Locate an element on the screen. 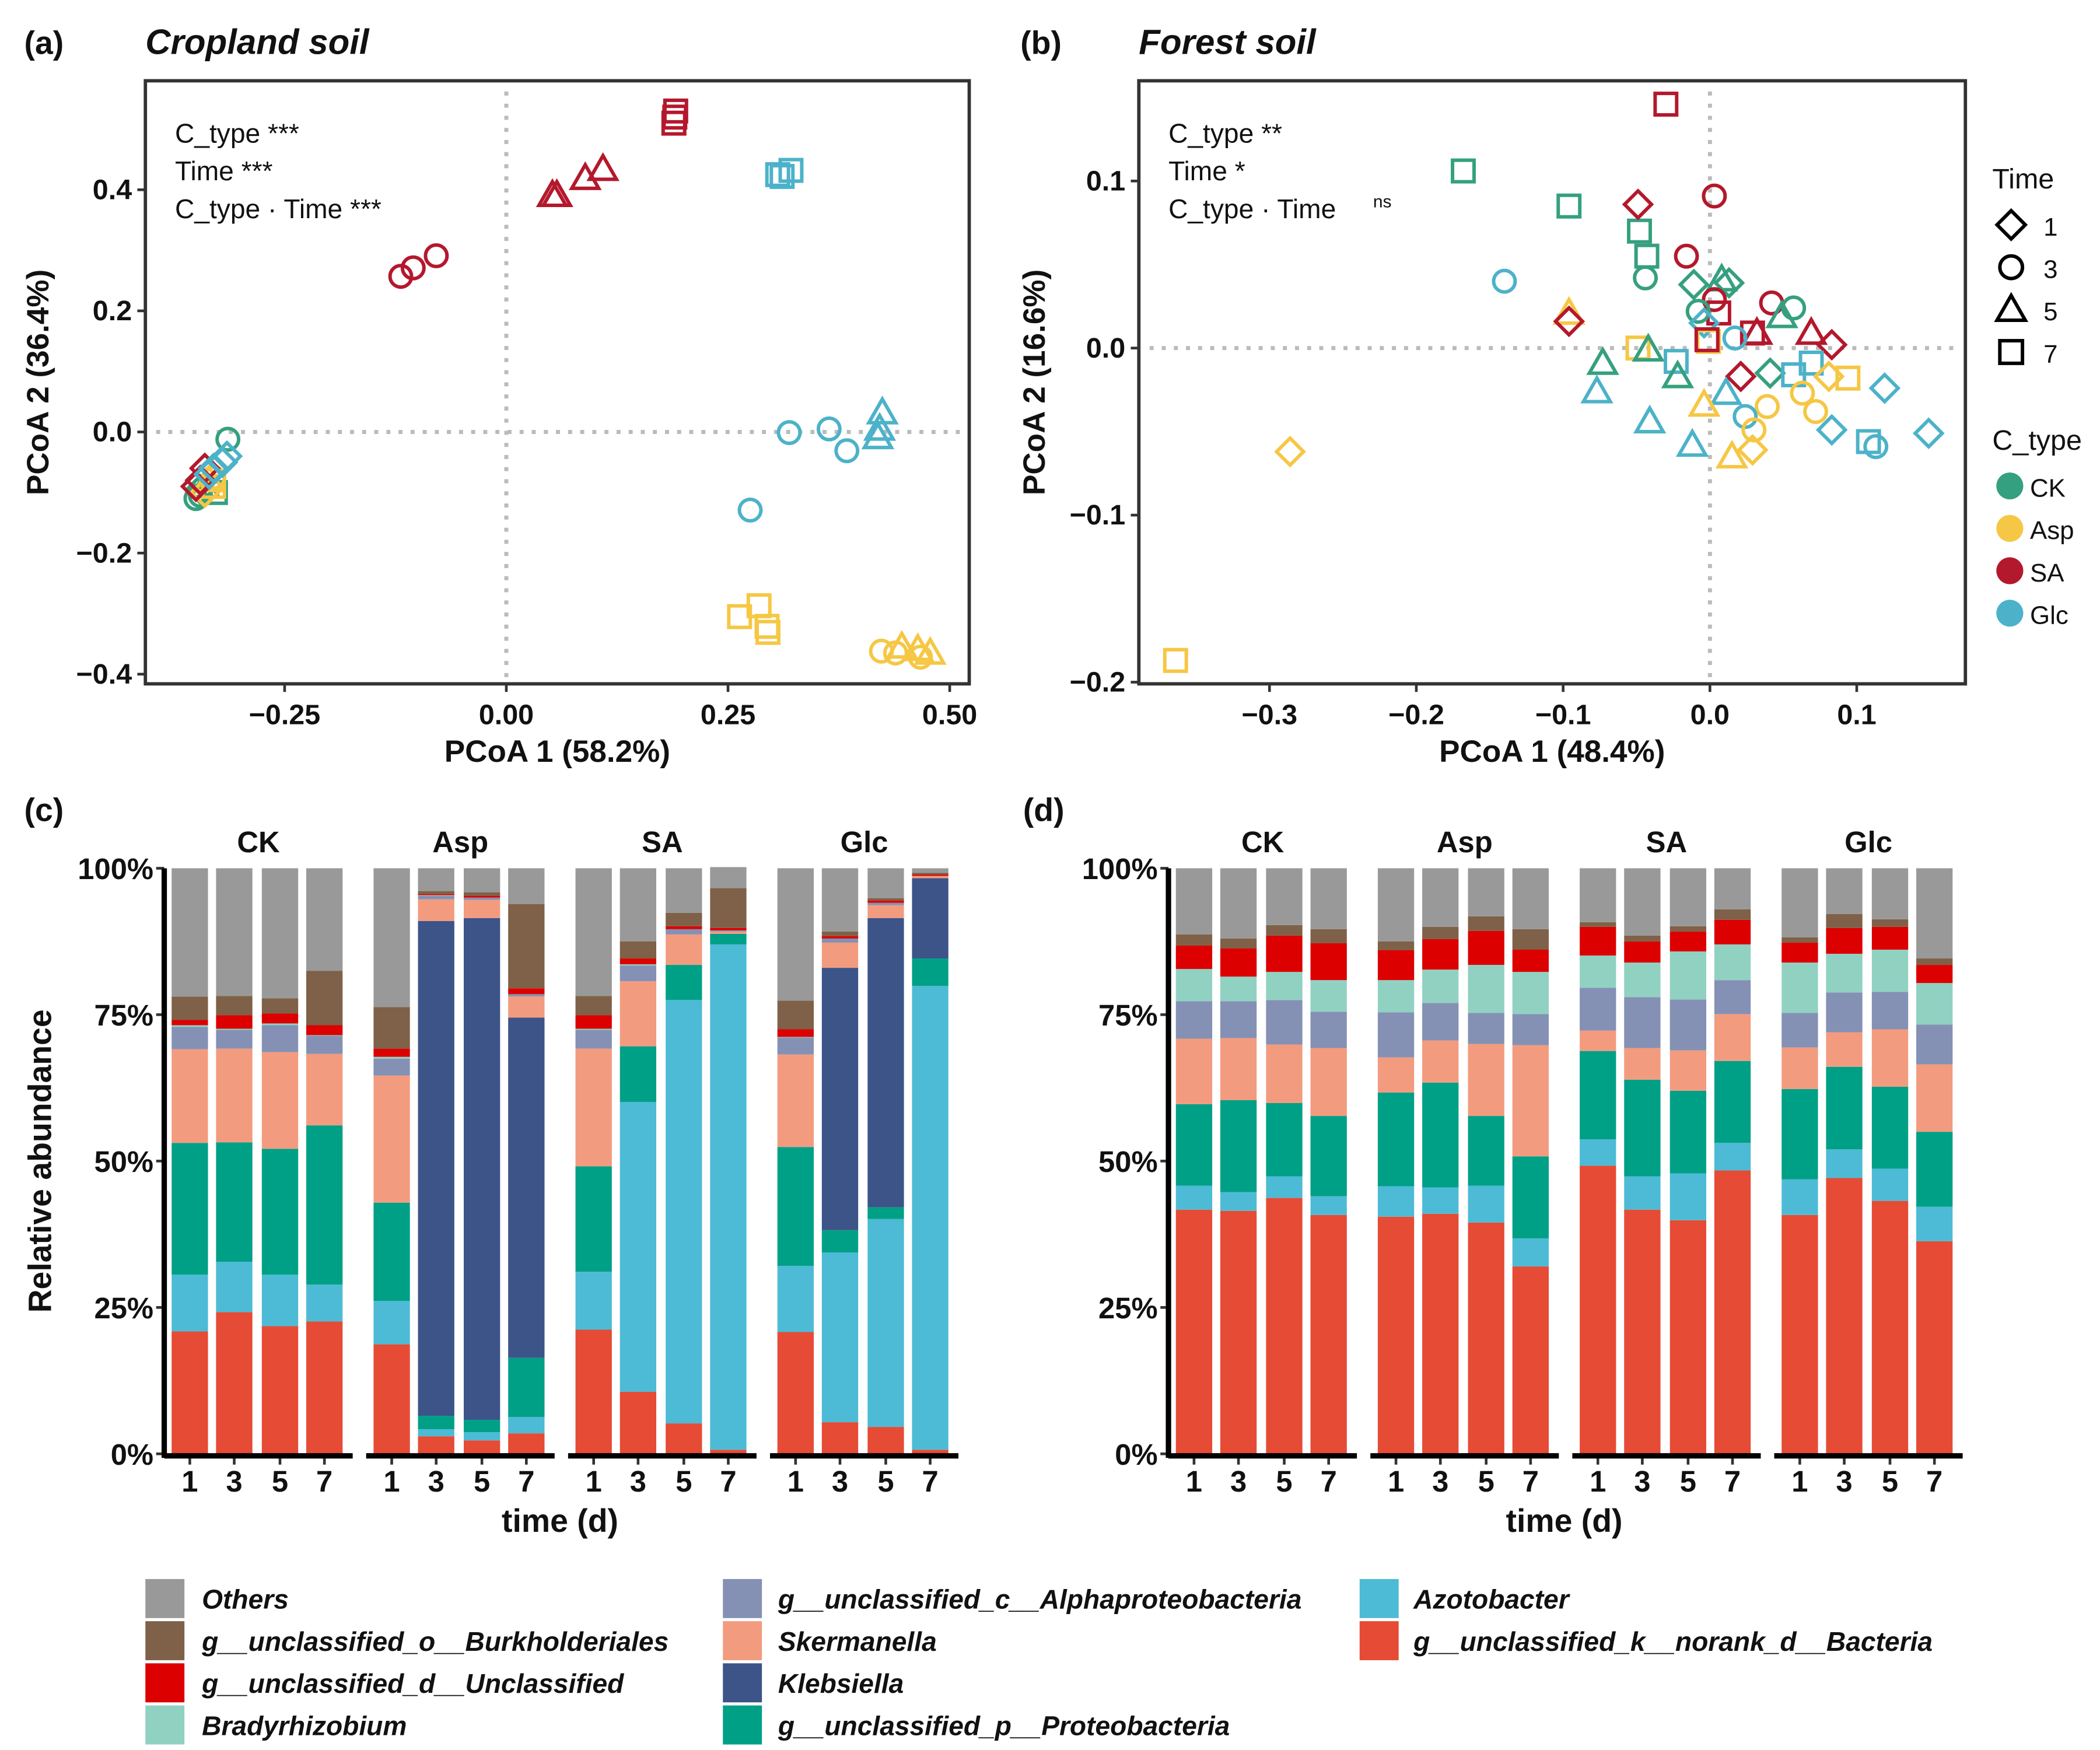 The image size is (2100, 1750). scatter-legend: Time 1 3 5 7 C_type CK Asp SA Glc is located at coordinates (2037, 396).